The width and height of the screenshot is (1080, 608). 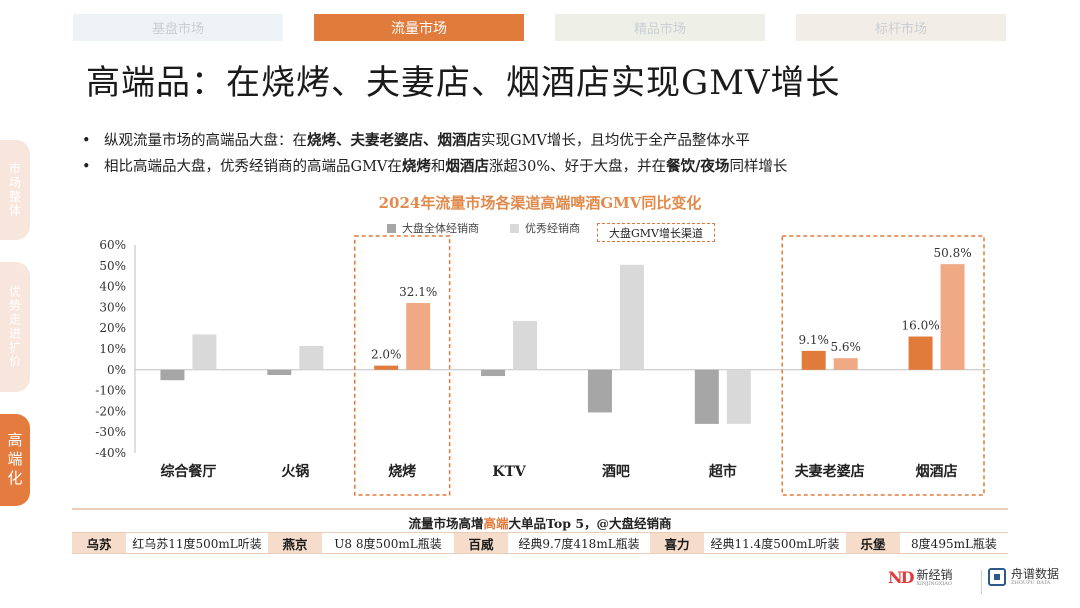 What do you see at coordinates (295, 472) in the screenshot?
I see `x-category-label: 火锅` at bounding box center [295, 472].